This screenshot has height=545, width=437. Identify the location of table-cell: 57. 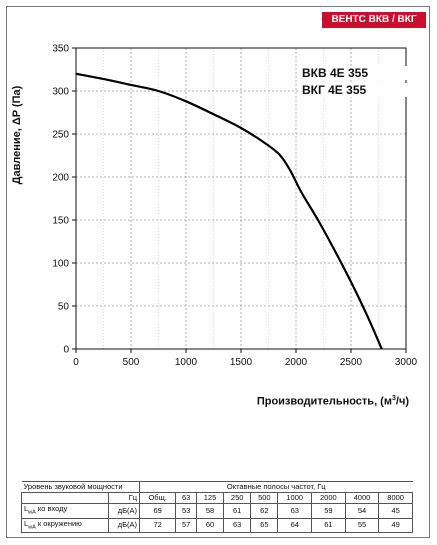
(186, 525).